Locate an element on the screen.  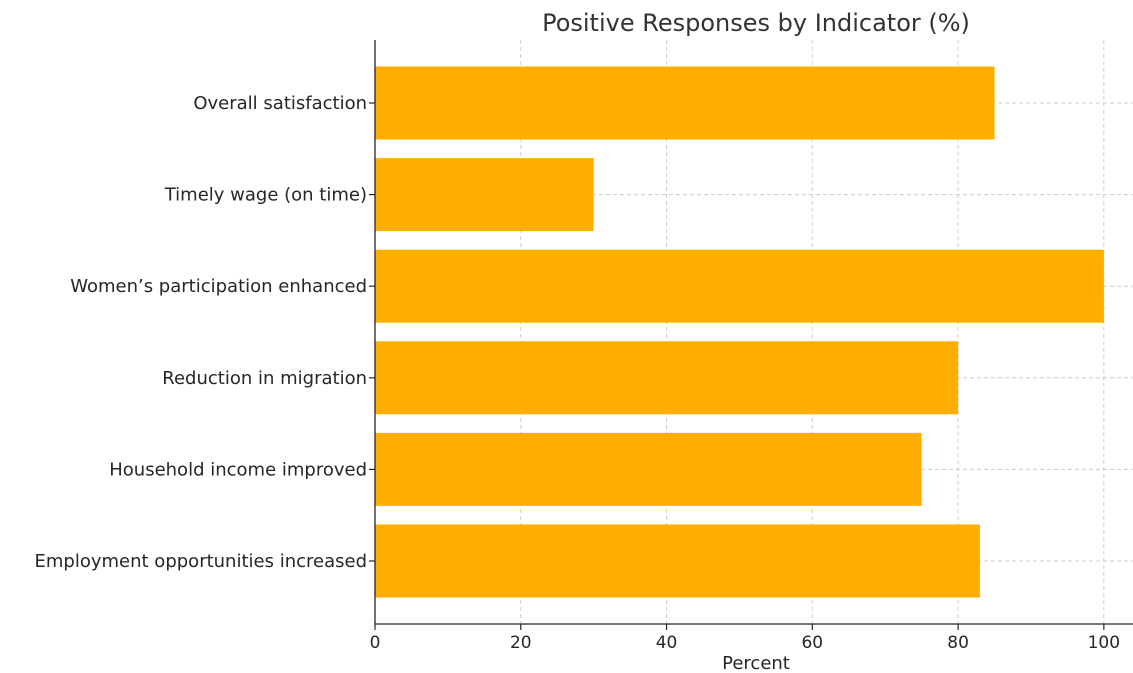
category-label: Reduction in migration is located at coordinates (264, 378).